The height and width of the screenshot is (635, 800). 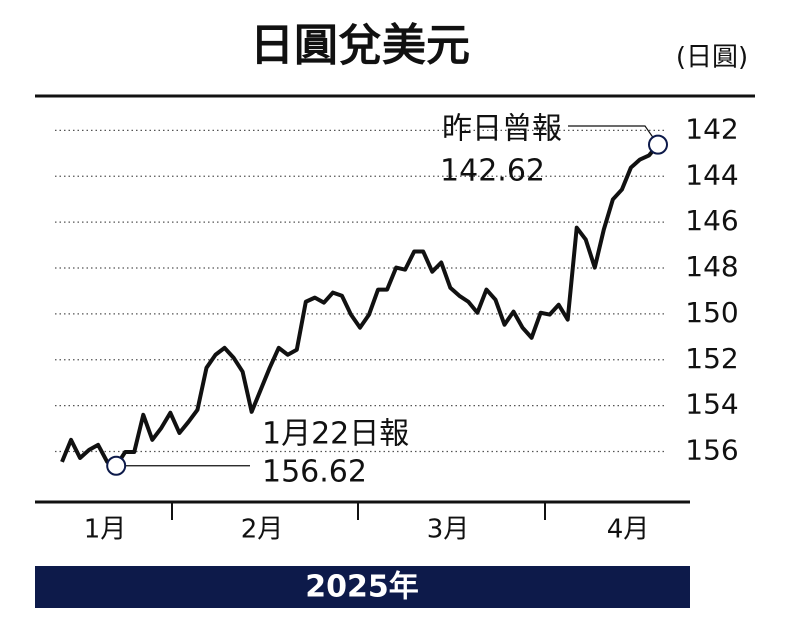 I want to click on x-tick-label: 2月, so click(x=262, y=530).